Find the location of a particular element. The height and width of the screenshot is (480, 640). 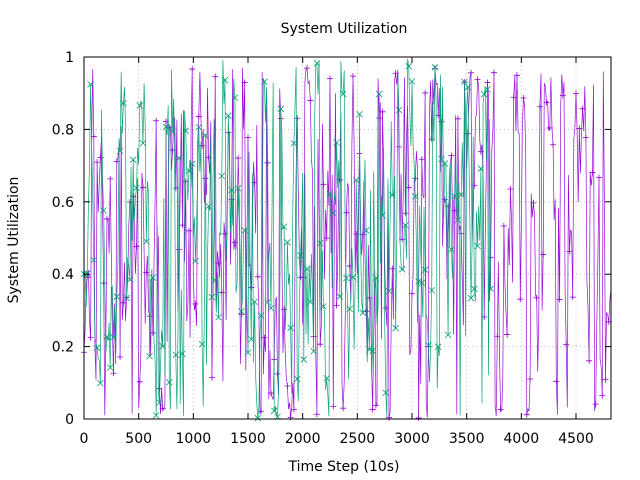

x-tick-label: 1500 is located at coordinates (248, 439).